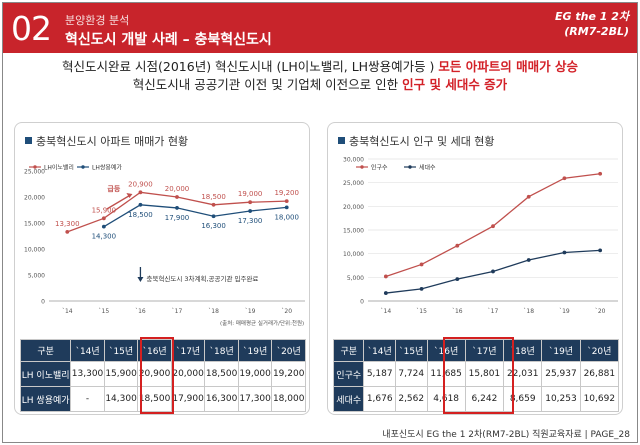 This screenshot has height=445, width=640. What do you see at coordinates (596, 31) in the screenshot?
I see `brand-line-2: (RM7-2BL)` at bounding box center [596, 31].